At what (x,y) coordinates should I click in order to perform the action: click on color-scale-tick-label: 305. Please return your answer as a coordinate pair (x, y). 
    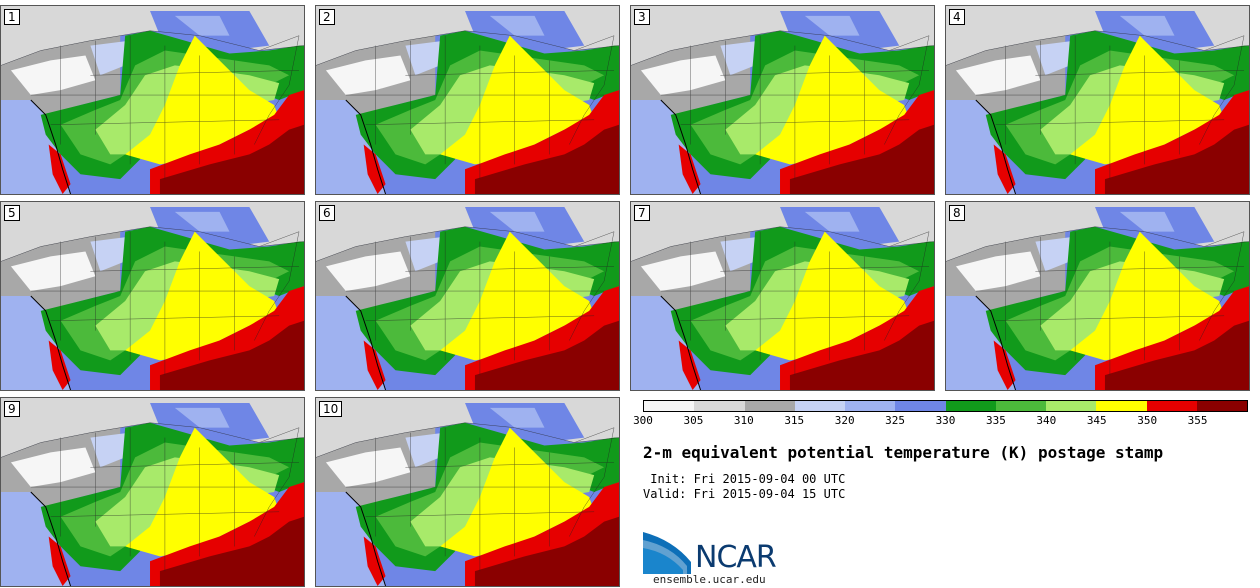
    Looking at the image, I should click on (693, 420).